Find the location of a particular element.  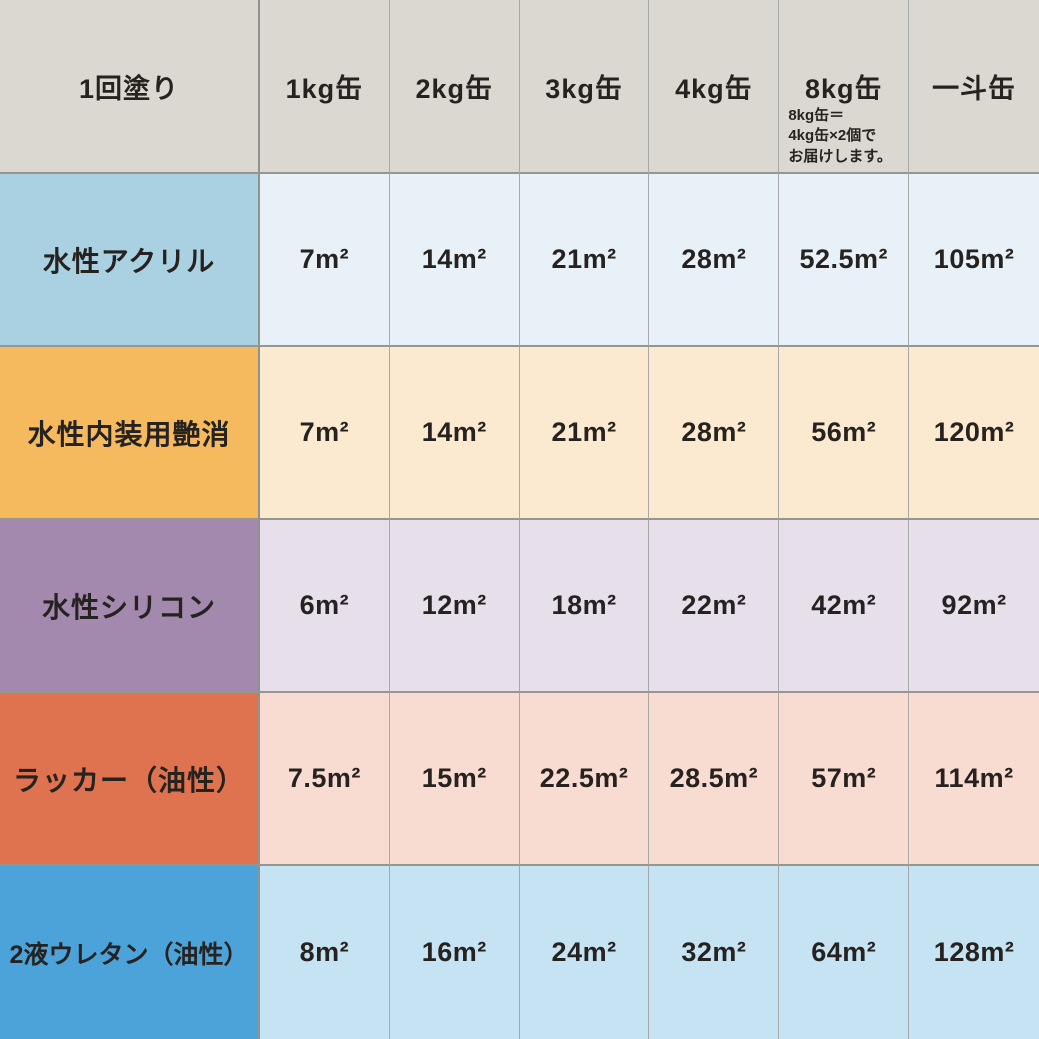

cell-acrylic-8kg: 52.5m² is located at coordinates (844, 260).